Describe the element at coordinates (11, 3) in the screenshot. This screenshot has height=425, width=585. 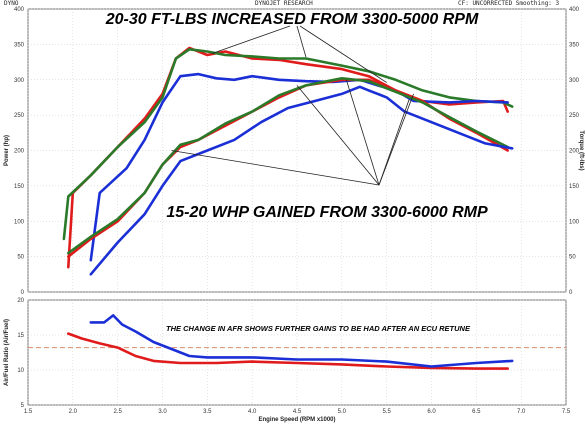
I see `header-left: DYNO` at that location.